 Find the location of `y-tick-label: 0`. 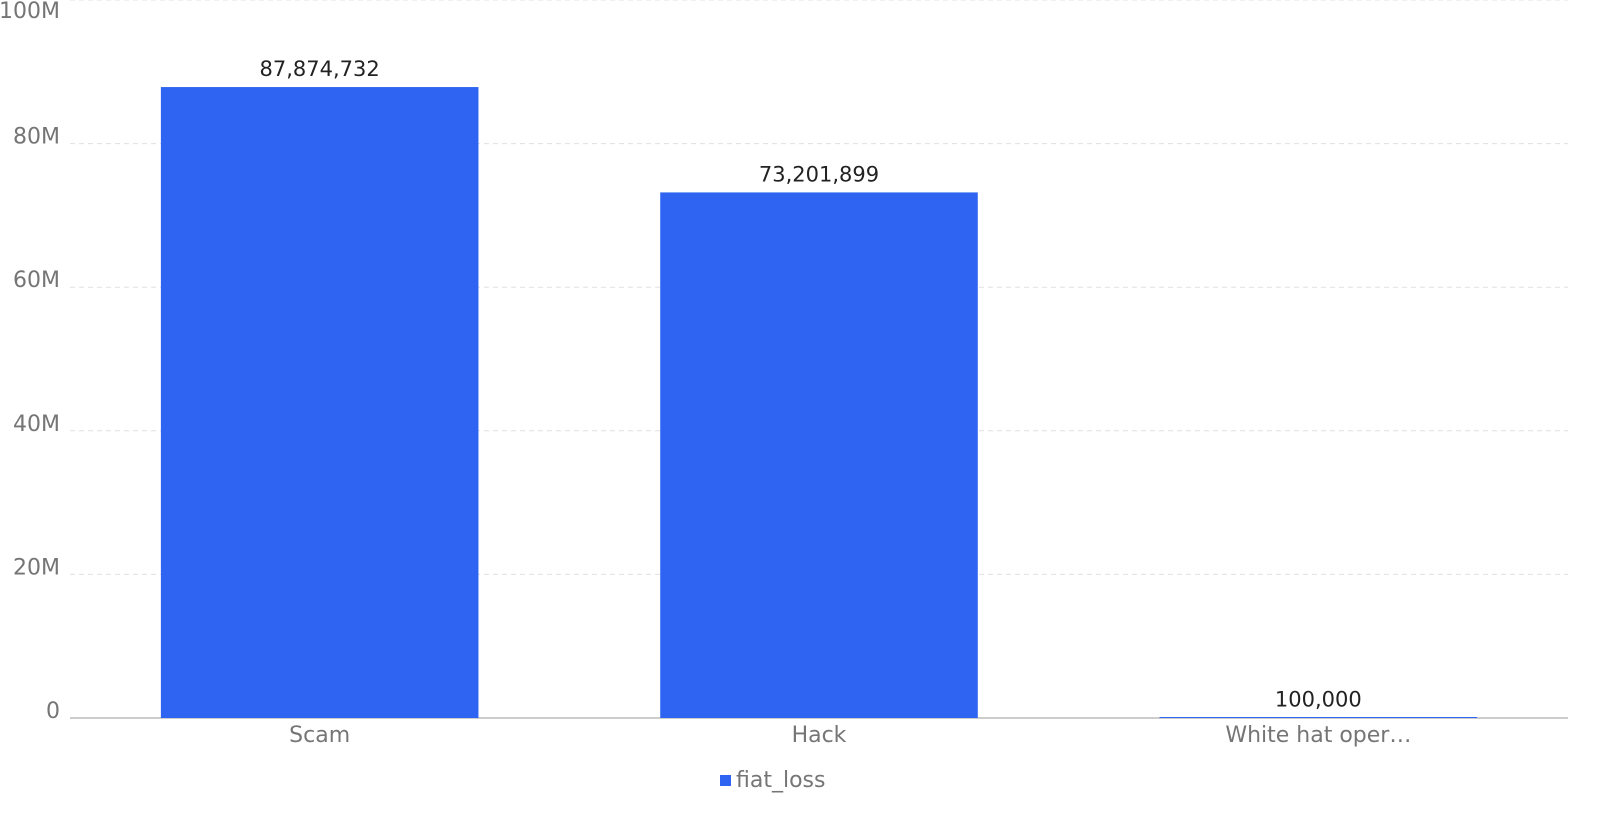

y-tick-label: 0 is located at coordinates (53, 711).